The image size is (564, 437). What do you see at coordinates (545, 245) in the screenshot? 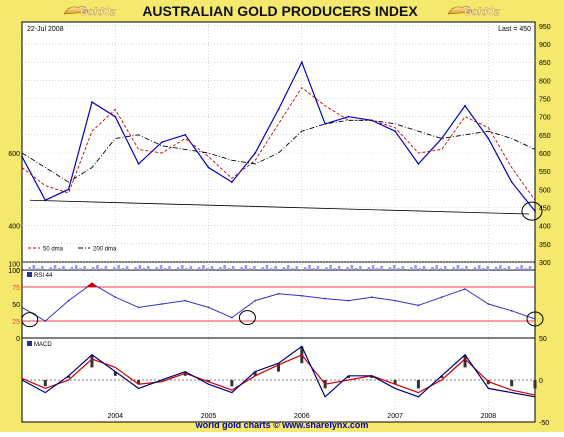
I see `price-ytick-right: 350` at bounding box center [545, 245].